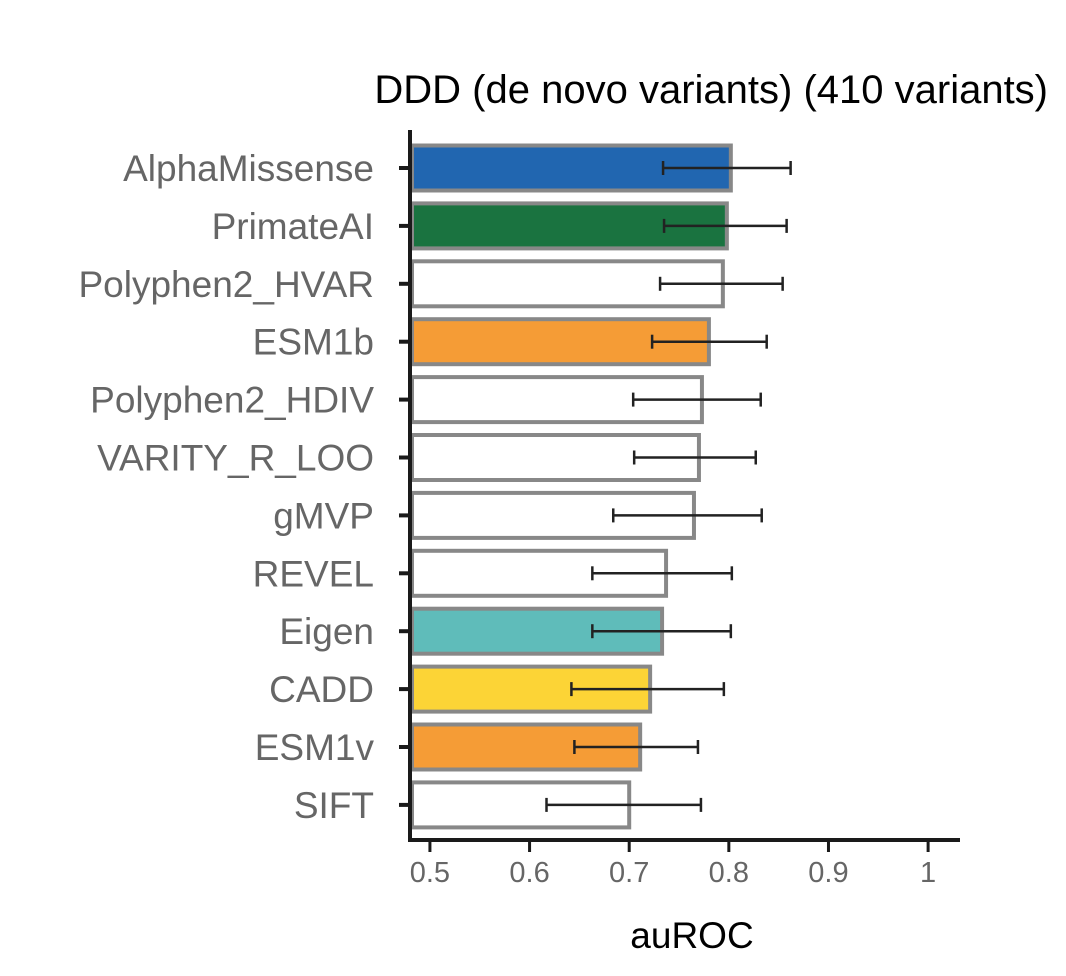  What do you see at coordinates (315, 747) in the screenshot?
I see `category-label: ESM1v` at bounding box center [315, 747].